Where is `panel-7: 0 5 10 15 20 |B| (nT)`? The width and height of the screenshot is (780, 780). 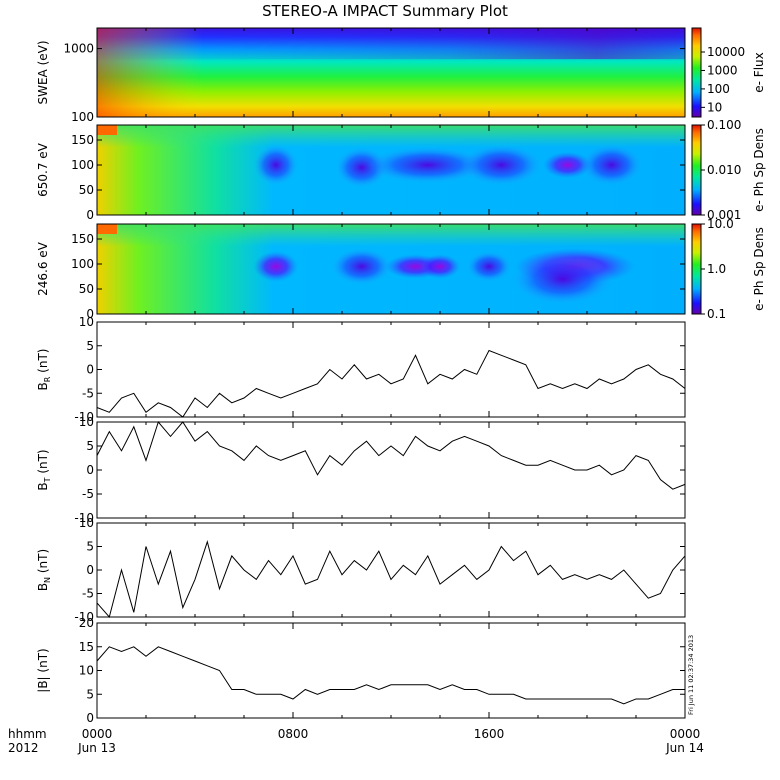
panel-7: 0 5 10 15 20 |B| (nT) is located at coordinates (361, 670).